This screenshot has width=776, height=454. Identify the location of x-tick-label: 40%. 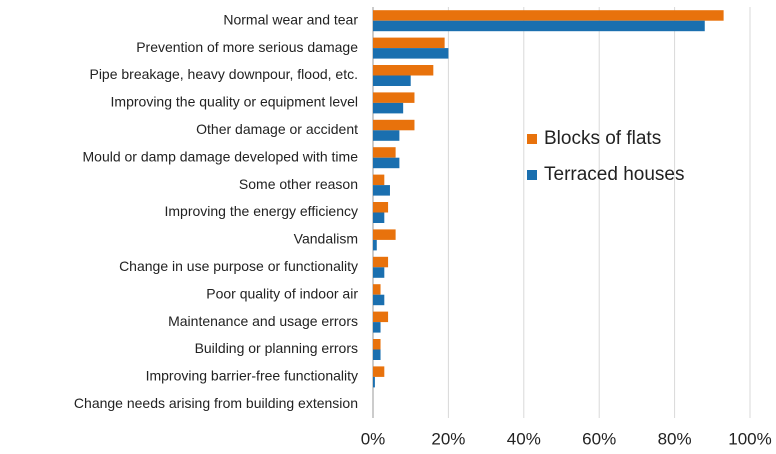
(524, 438).